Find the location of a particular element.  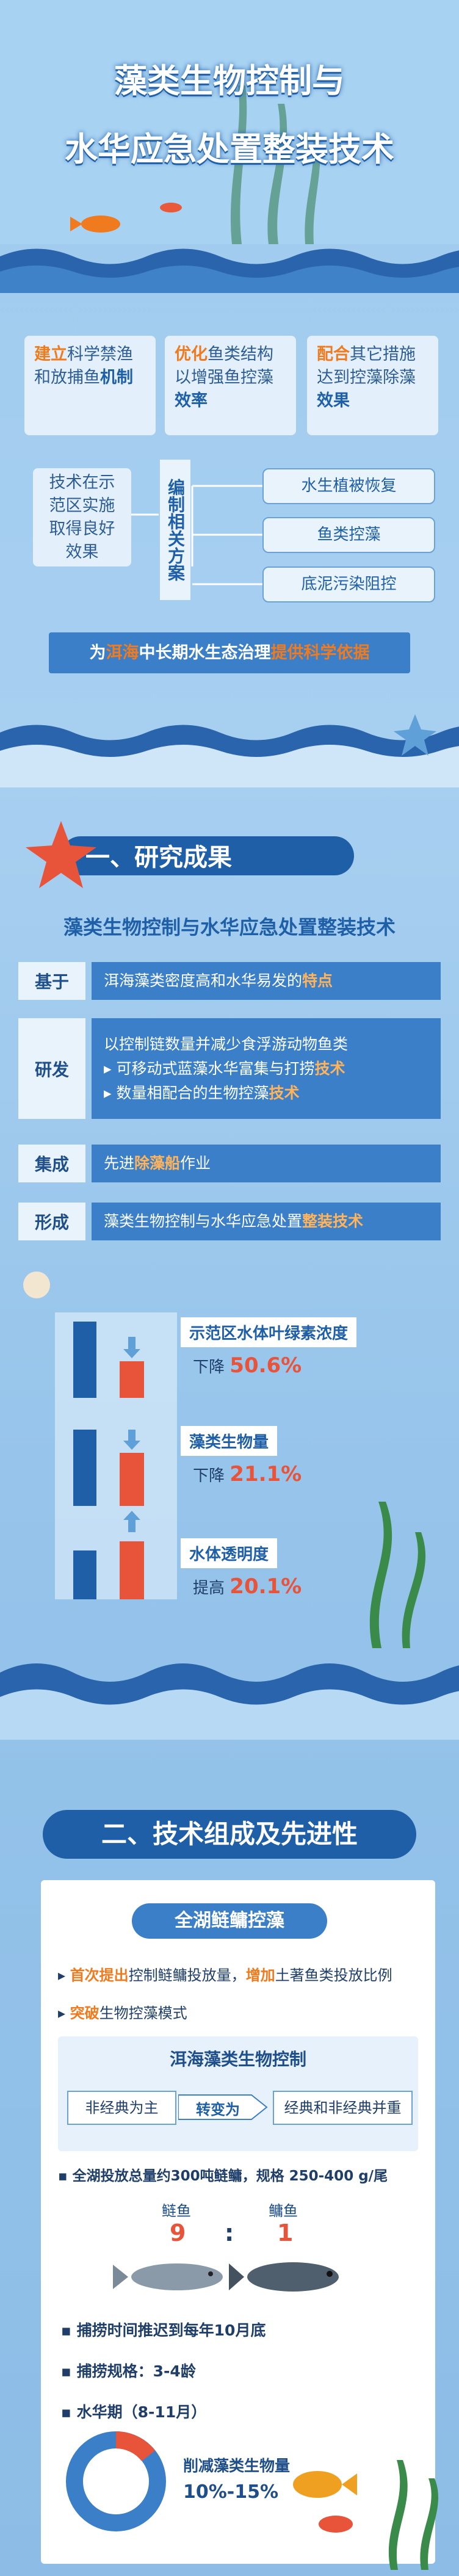

result-block: 藻类生物量 下降 21.1% is located at coordinates (309, 1456).